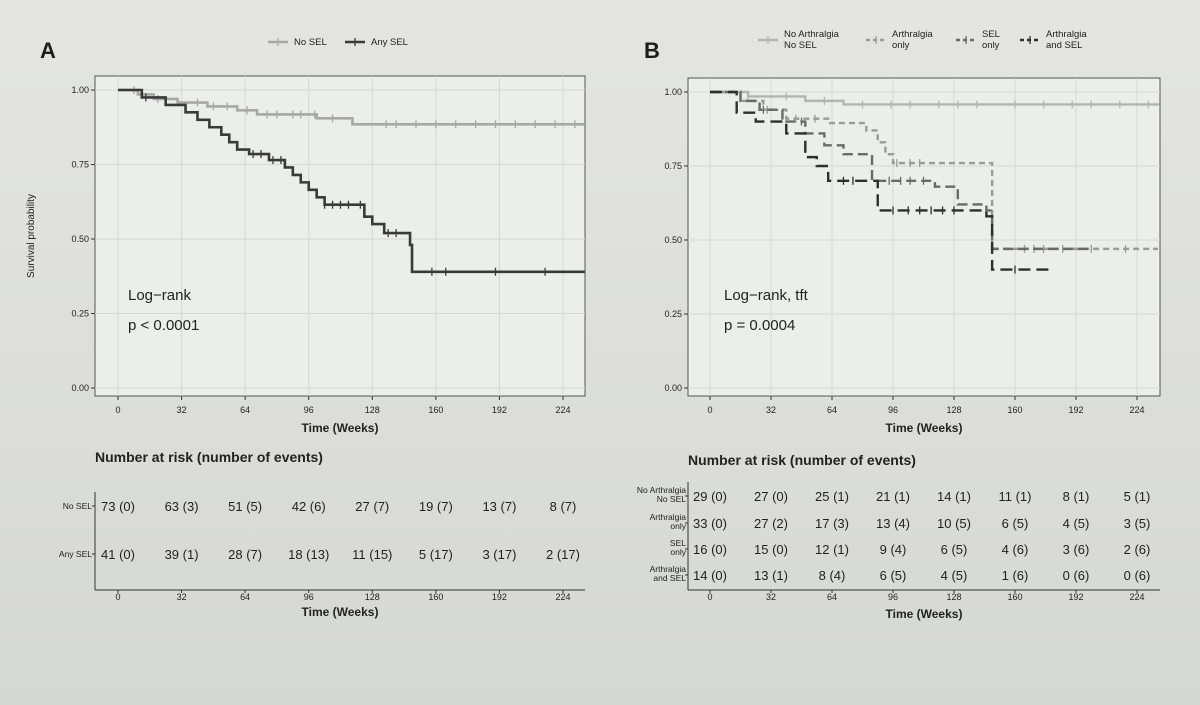 This screenshot has height=705, width=1200. I want to click on panel-b-risk-row-label: SEL, so click(678, 543).